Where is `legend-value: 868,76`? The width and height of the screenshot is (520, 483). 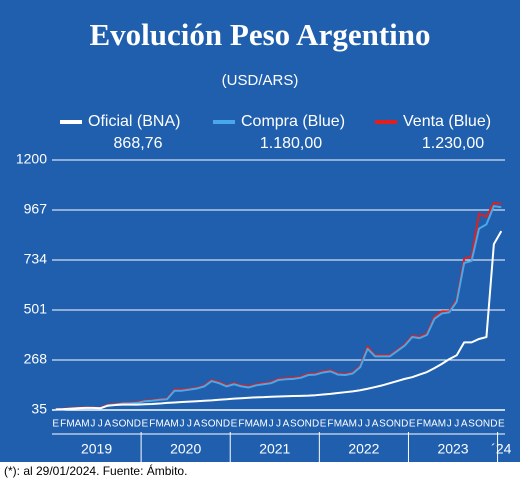 legend-value: 868,76 is located at coordinates (138, 143).